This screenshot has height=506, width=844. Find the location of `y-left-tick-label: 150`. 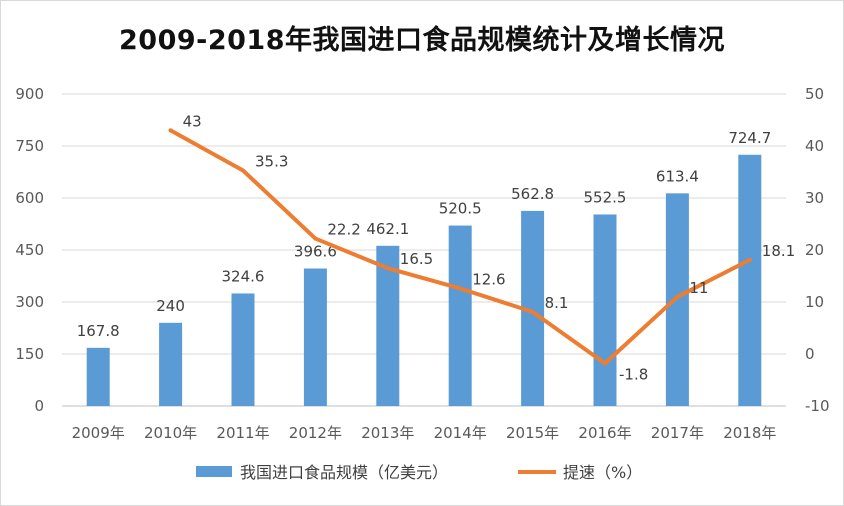

y-left-tick-label: 150 is located at coordinates (29, 354).